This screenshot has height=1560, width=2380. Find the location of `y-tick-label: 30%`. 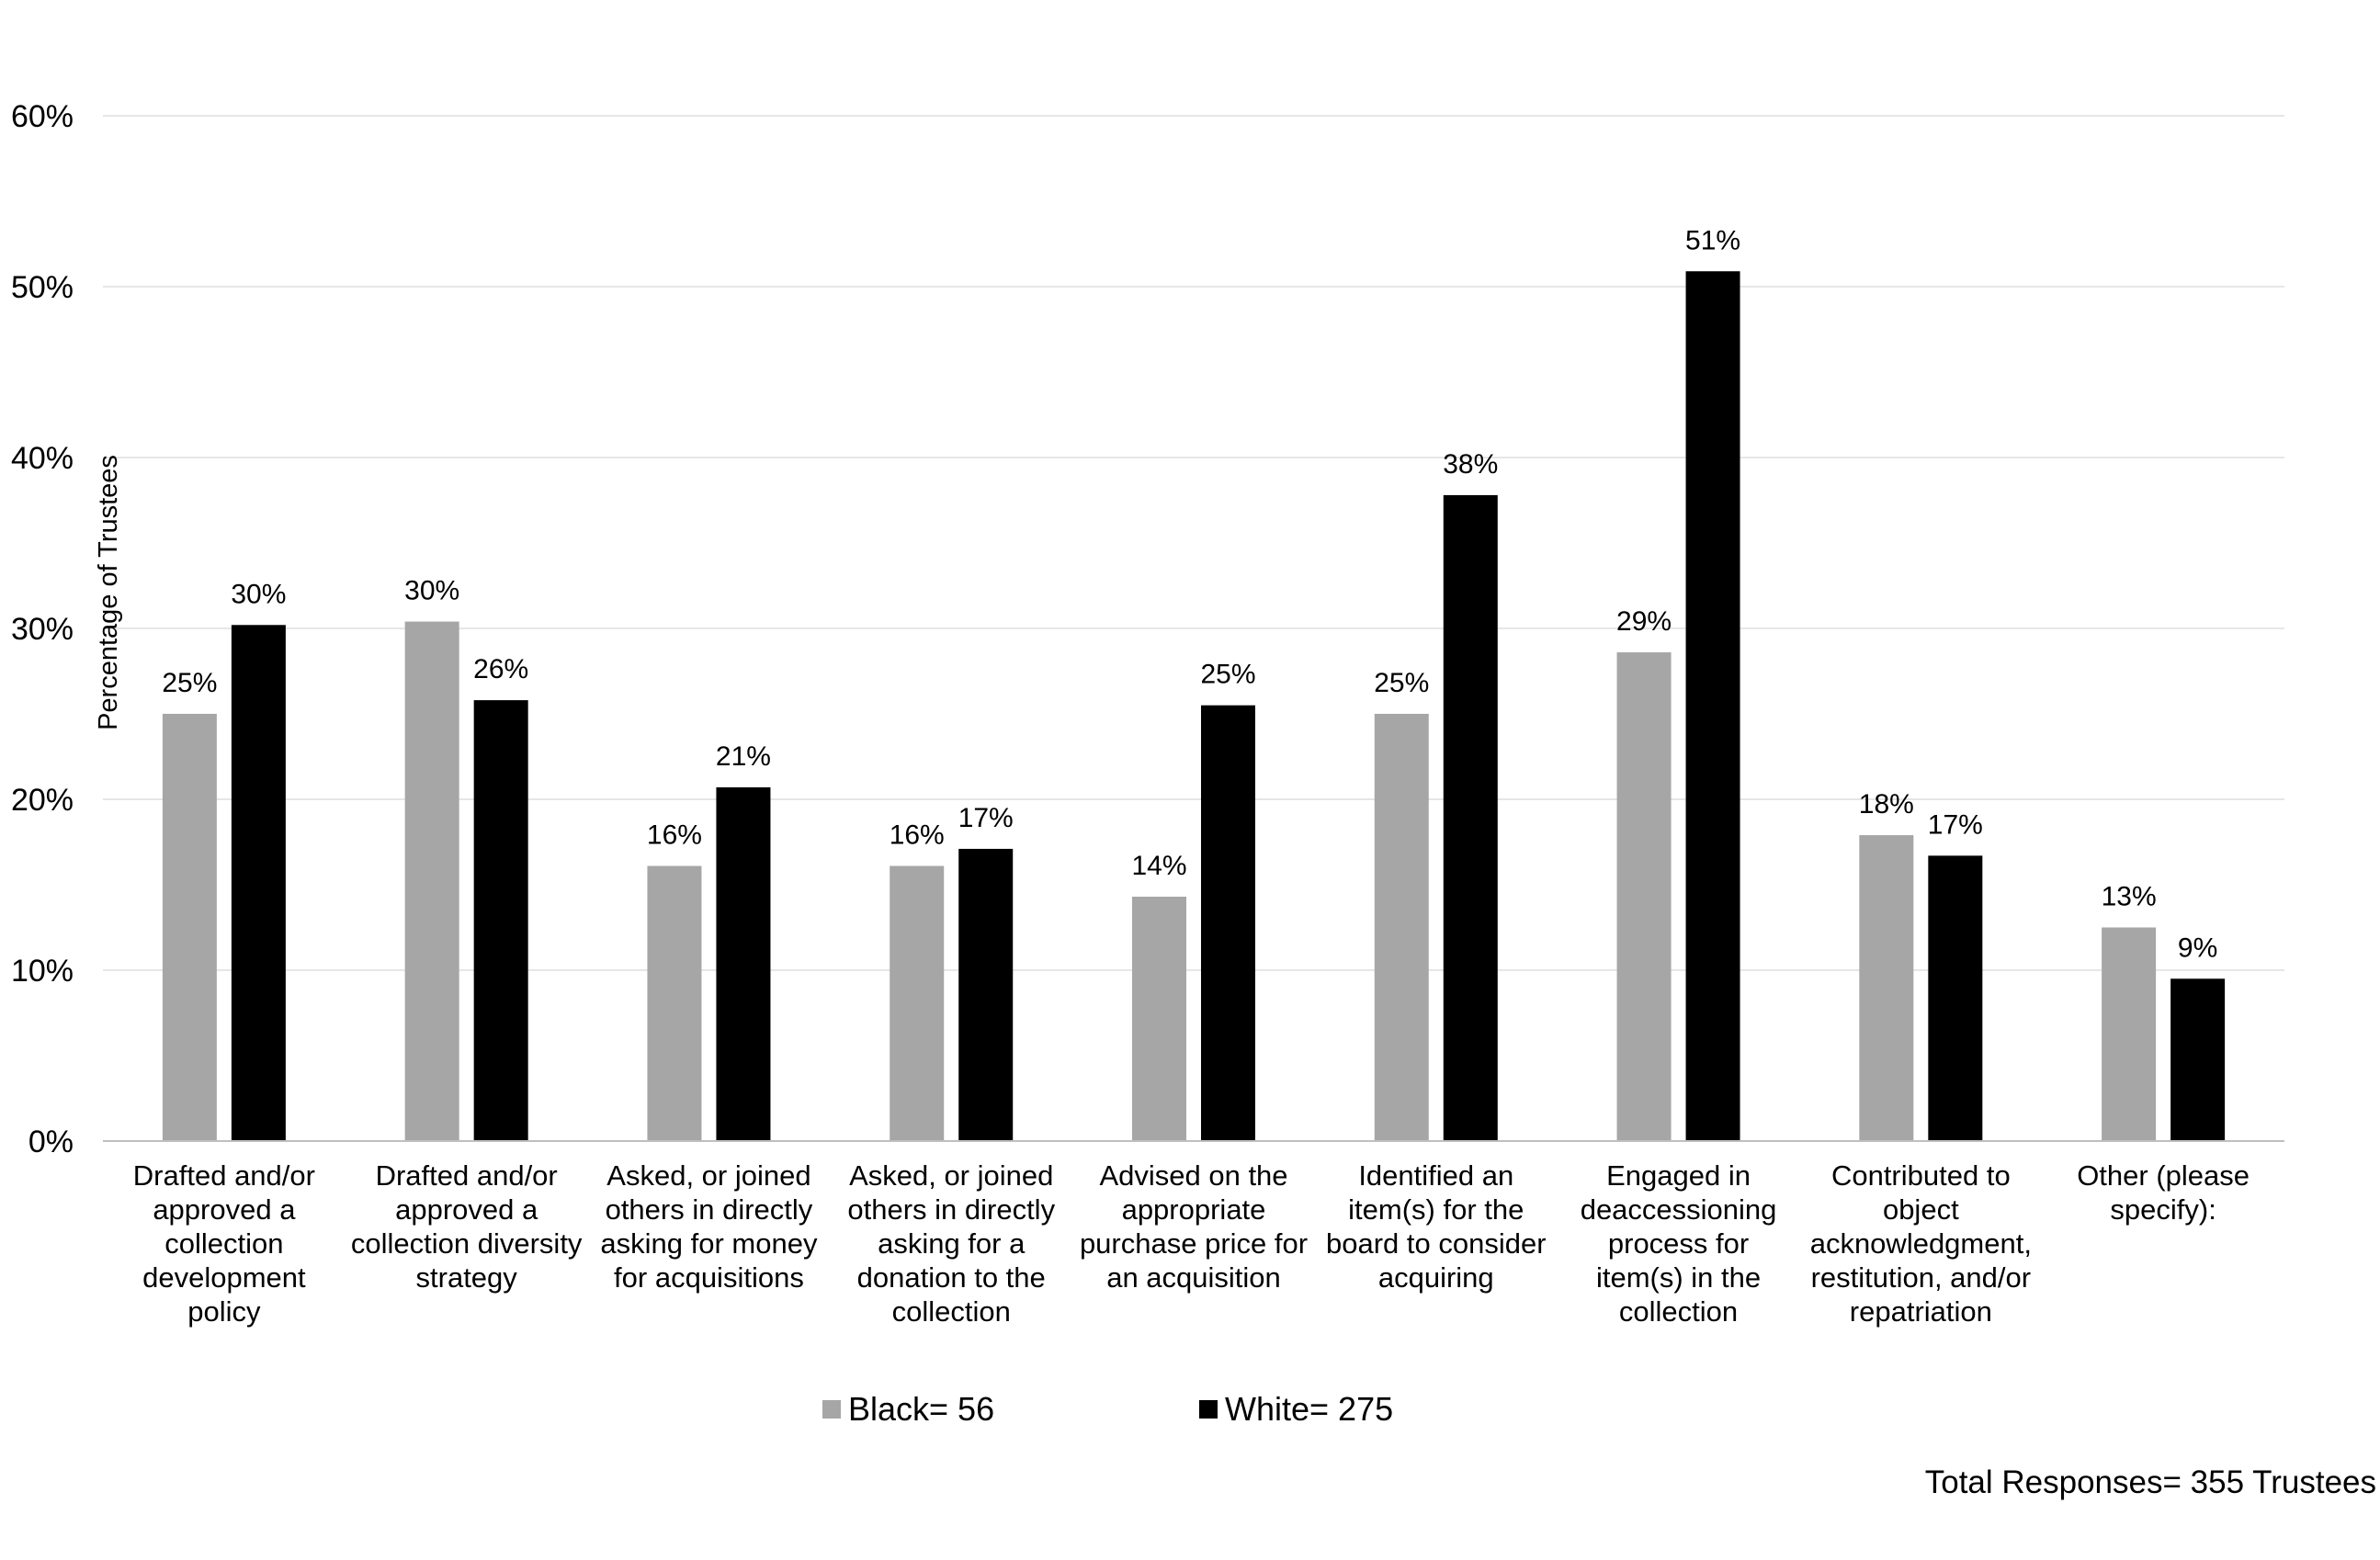

y-tick-label: 30% is located at coordinates (42, 629).